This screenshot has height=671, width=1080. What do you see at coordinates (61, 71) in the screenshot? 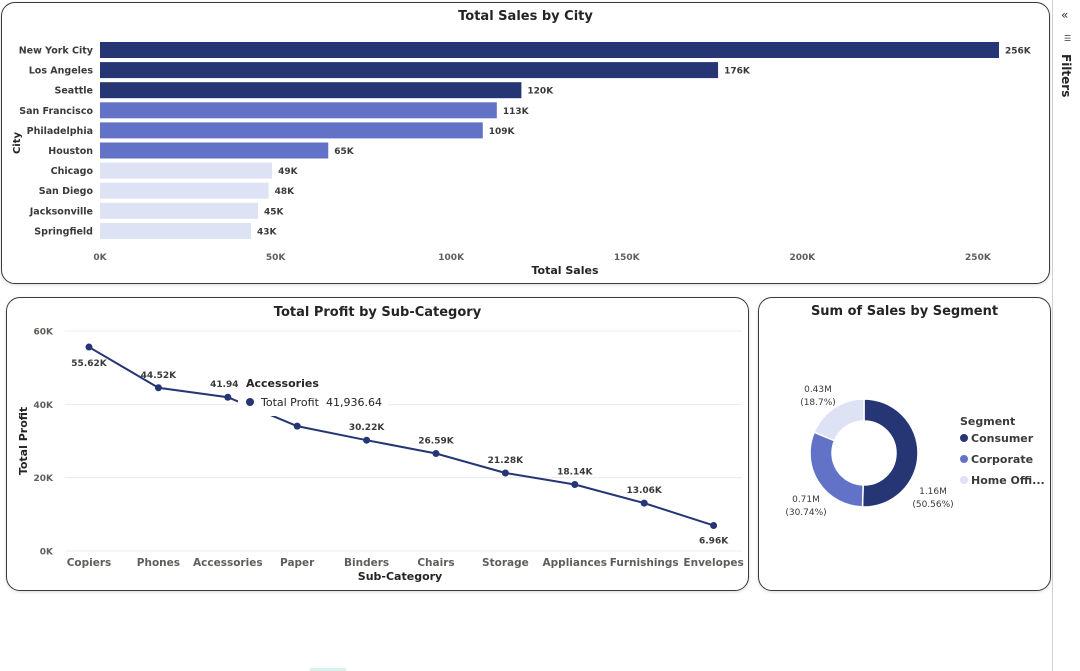
I see `city-label: Los Angeles` at bounding box center [61, 71].